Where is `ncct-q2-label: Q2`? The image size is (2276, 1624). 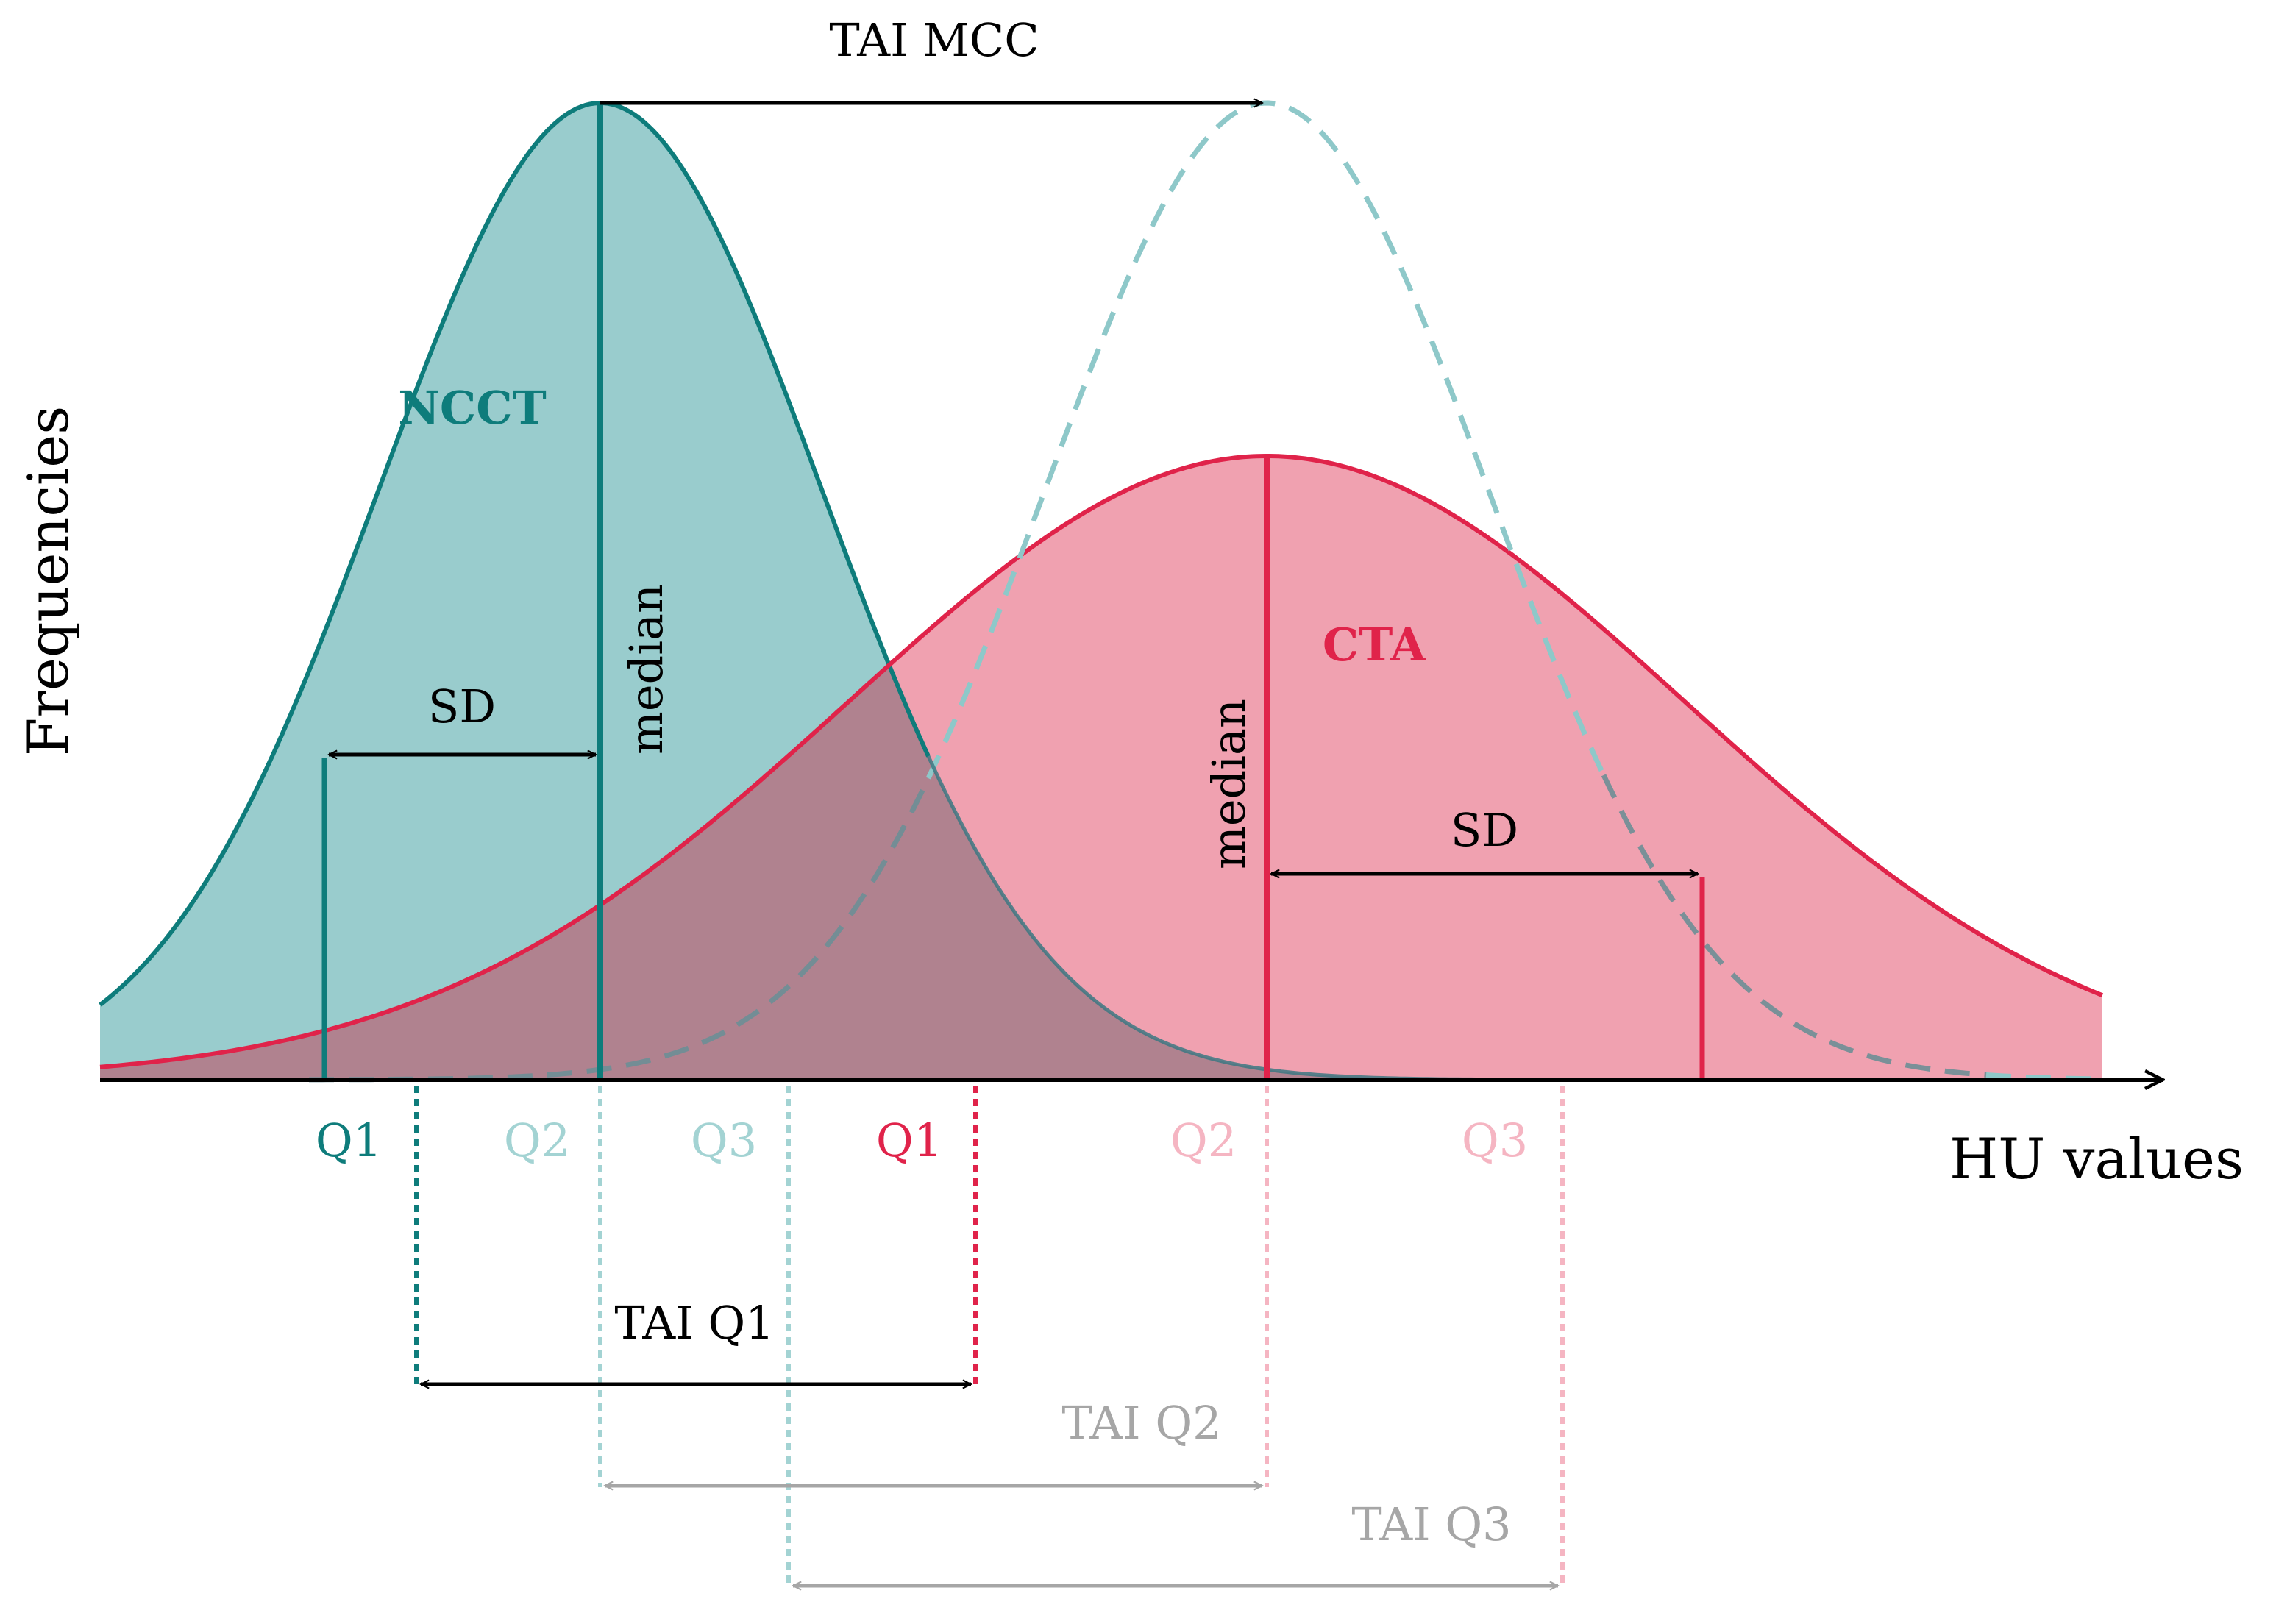
ncct-q2-label: Q2 is located at coordinates (537, 1140).